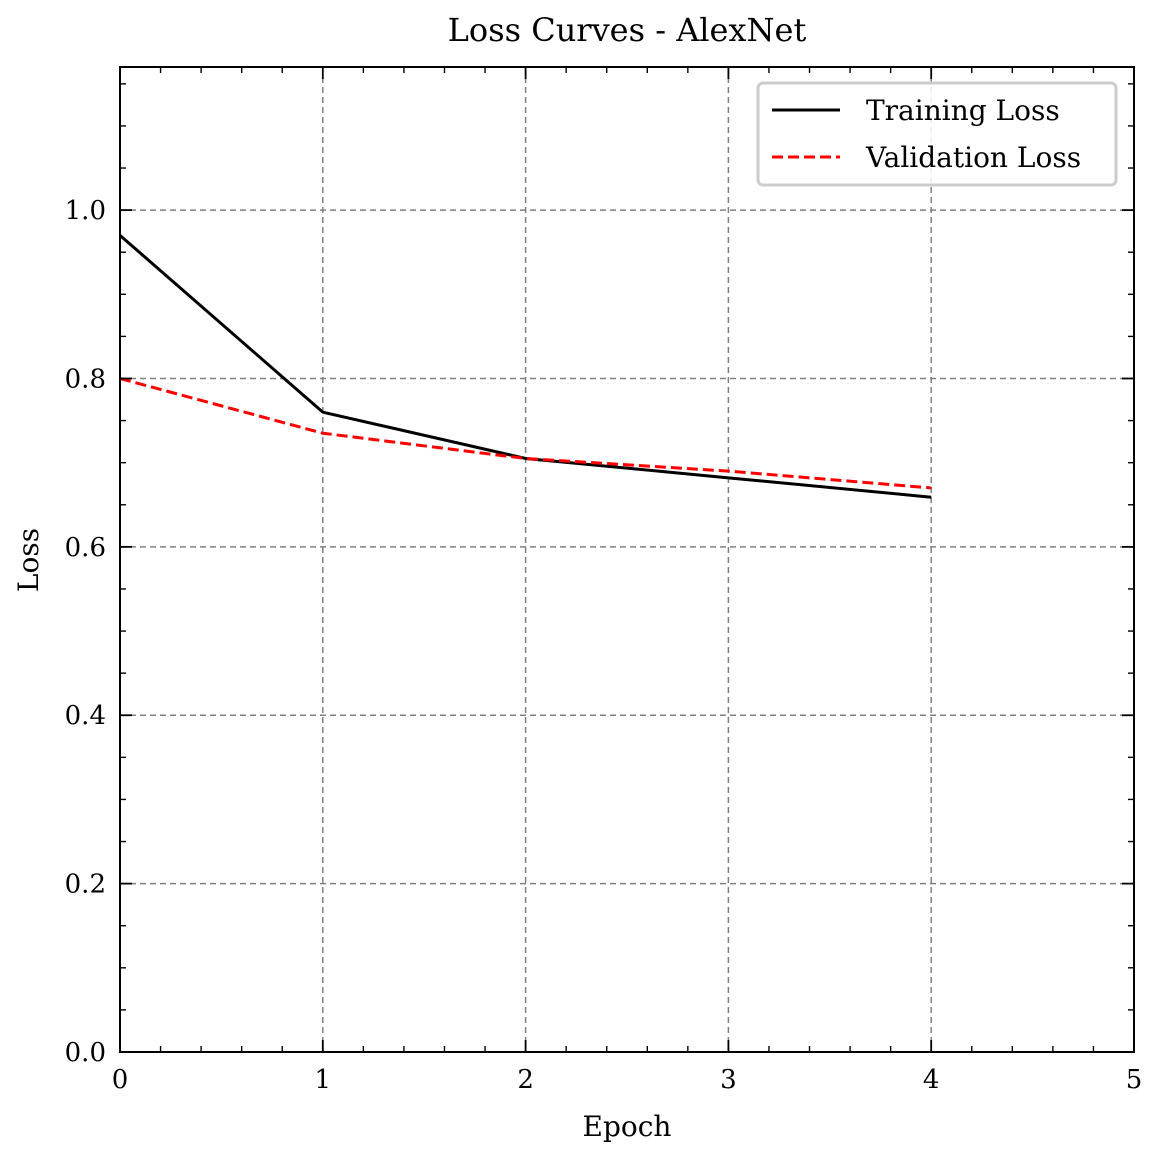 The image size is (1158, 1157). What do you see at coordinates (85, 211) in the screenshot?
I see `y-tick-label: 1.0` at bounding box center [85, 211].